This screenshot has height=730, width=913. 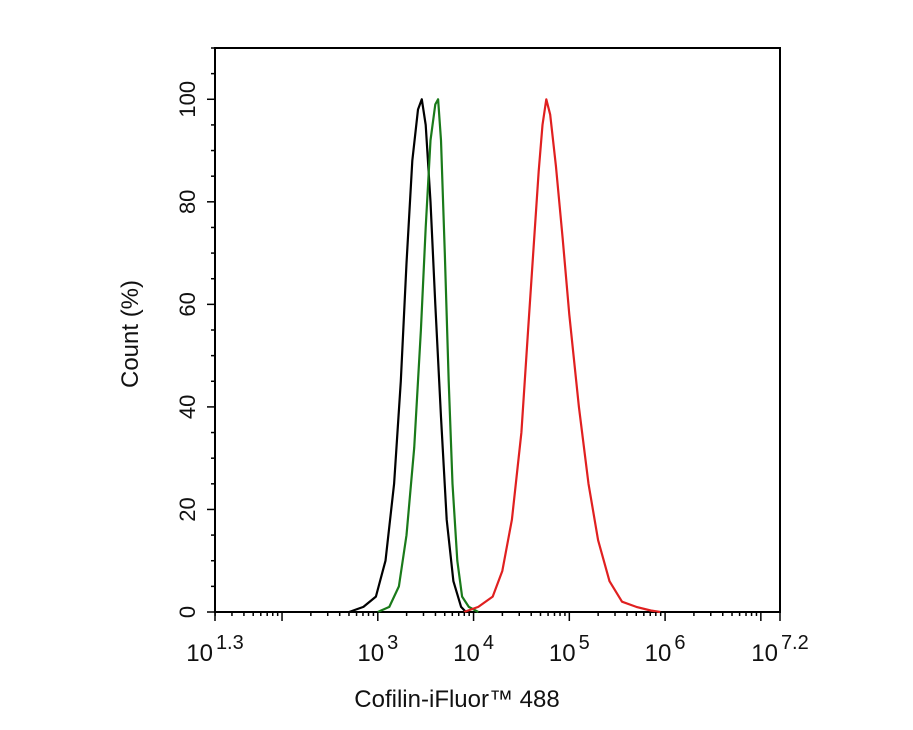 What do you see at coordinates (456, 699) in the screenshot?
I see `x-axis-title: Cofilin-iFluor™ 488` at bounding box center [456, 699].